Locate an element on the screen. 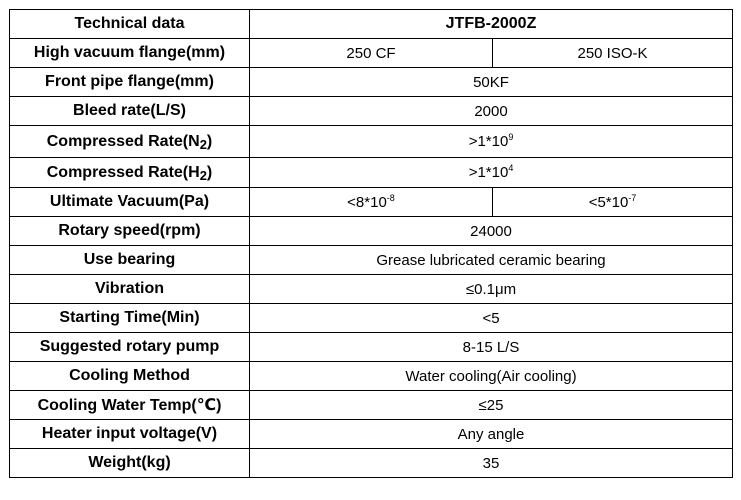 The image size is (741, 500). row-value: 2000 is located at coordinates (491, 111).